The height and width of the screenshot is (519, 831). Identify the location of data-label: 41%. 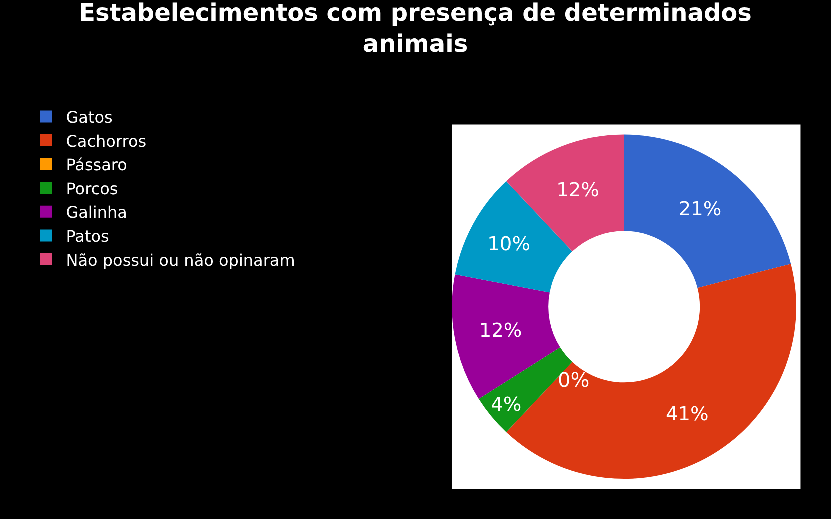
(687, 414).